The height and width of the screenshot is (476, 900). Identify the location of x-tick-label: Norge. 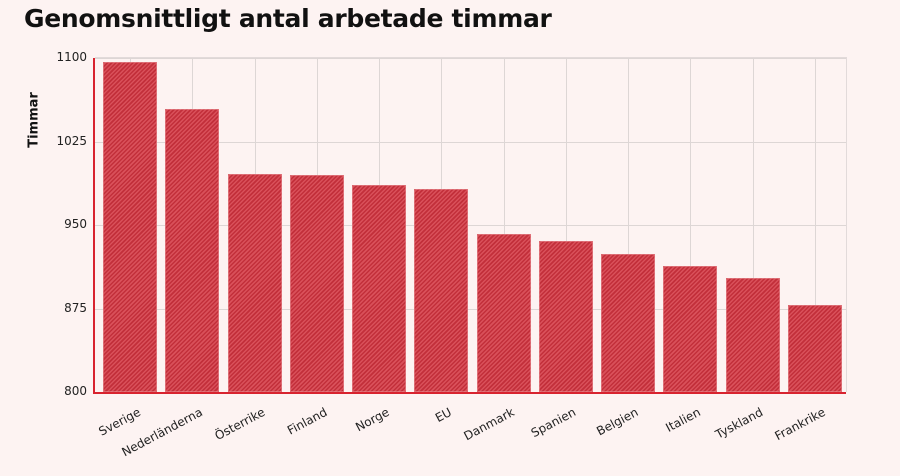
(372, 420).